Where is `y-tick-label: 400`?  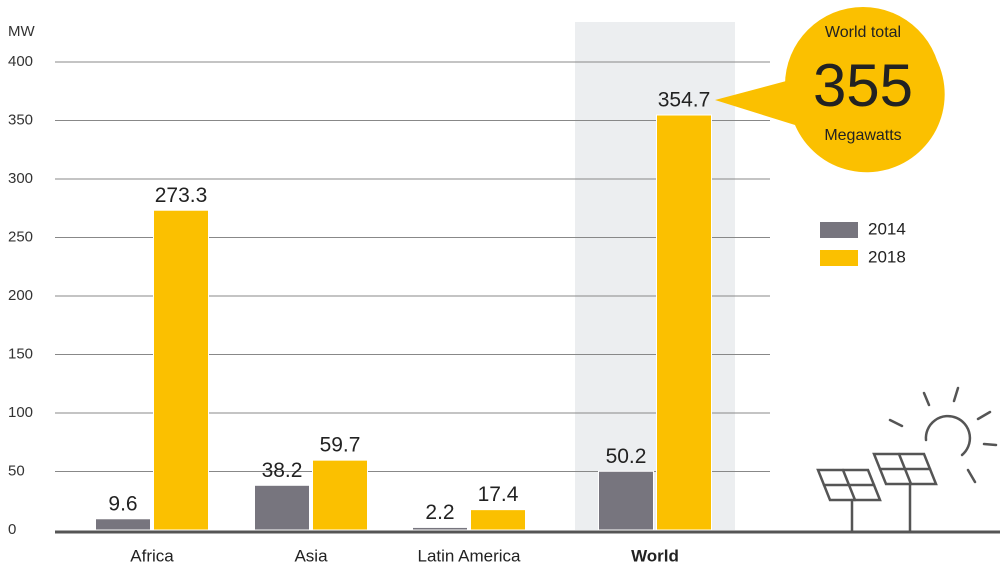 y-tick-label: 400 is located at coordinates (20, 61).